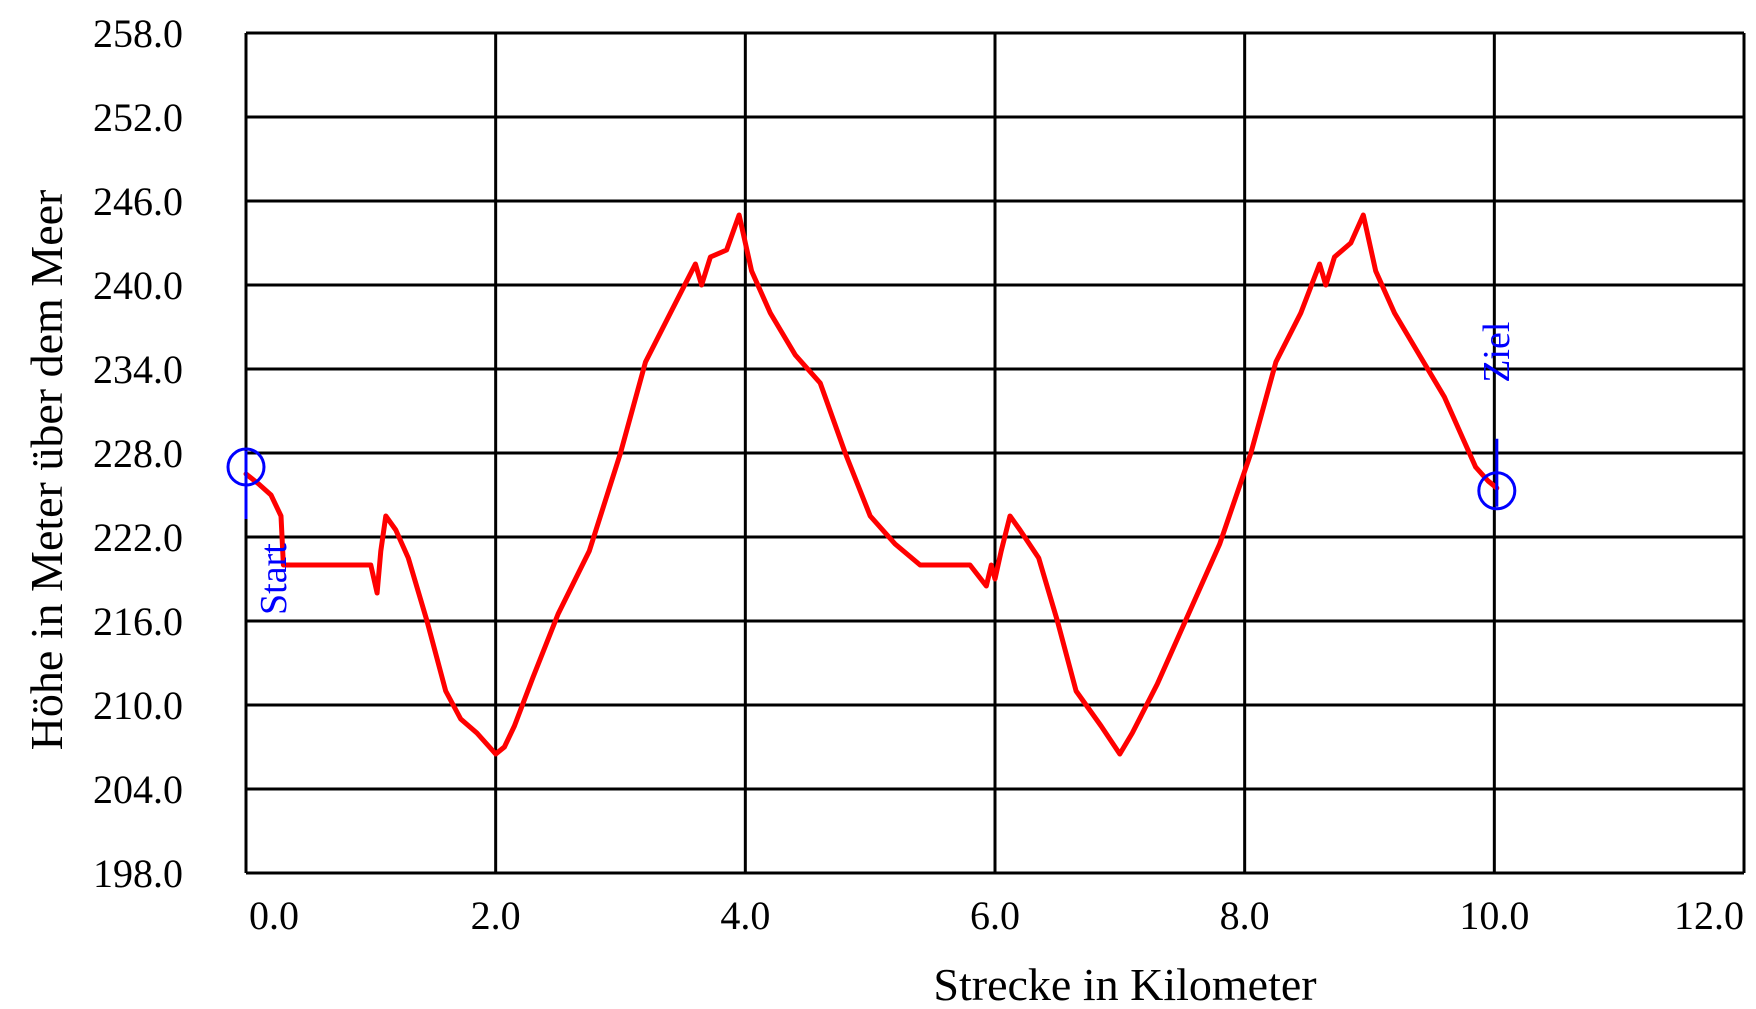 Image resolution: width=1756 pixels, height=1009 pixels. I want to click on y-axis-title: Höhe in Meter über dem Meer, so click(46, 470).